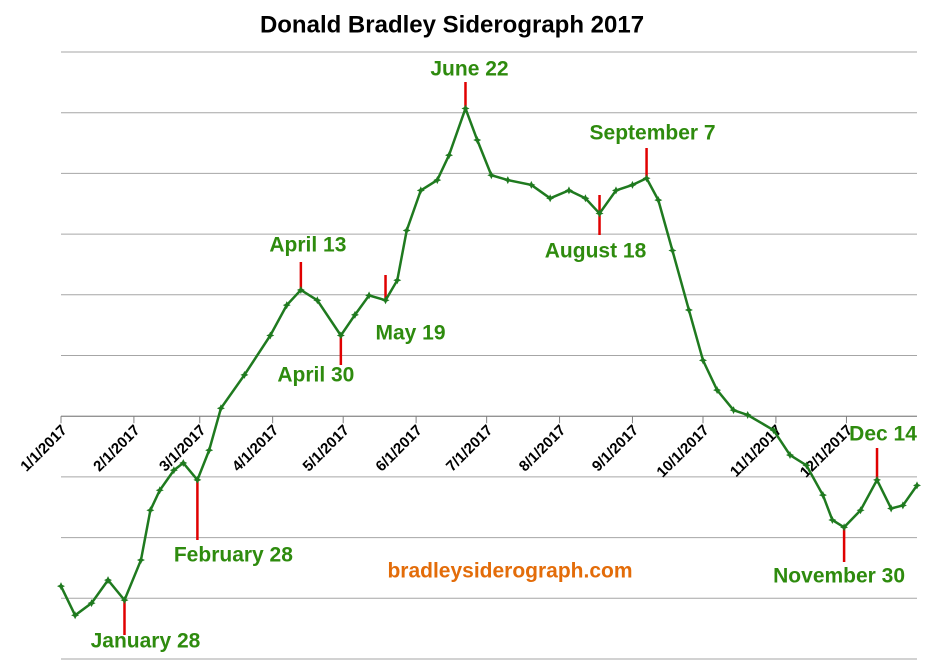 The width and height of the screenshot is (927, 664). I want to click on annotation-label: April 13, so click(307, 245).